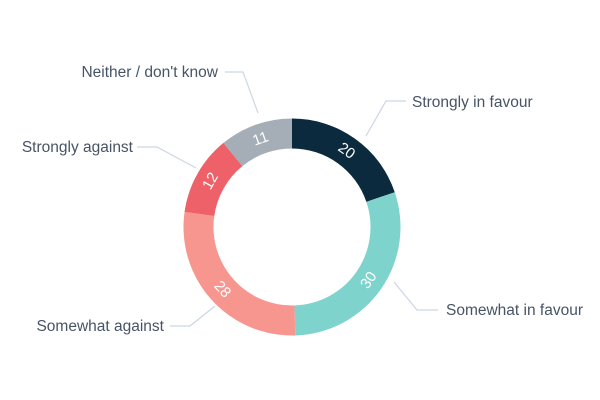 The image size is (600, 400). What do you see at coordinates (149, 72) in the screenshot?
I see `segment-label-neither: Neither / don't know` at bounding box center [149, 72].